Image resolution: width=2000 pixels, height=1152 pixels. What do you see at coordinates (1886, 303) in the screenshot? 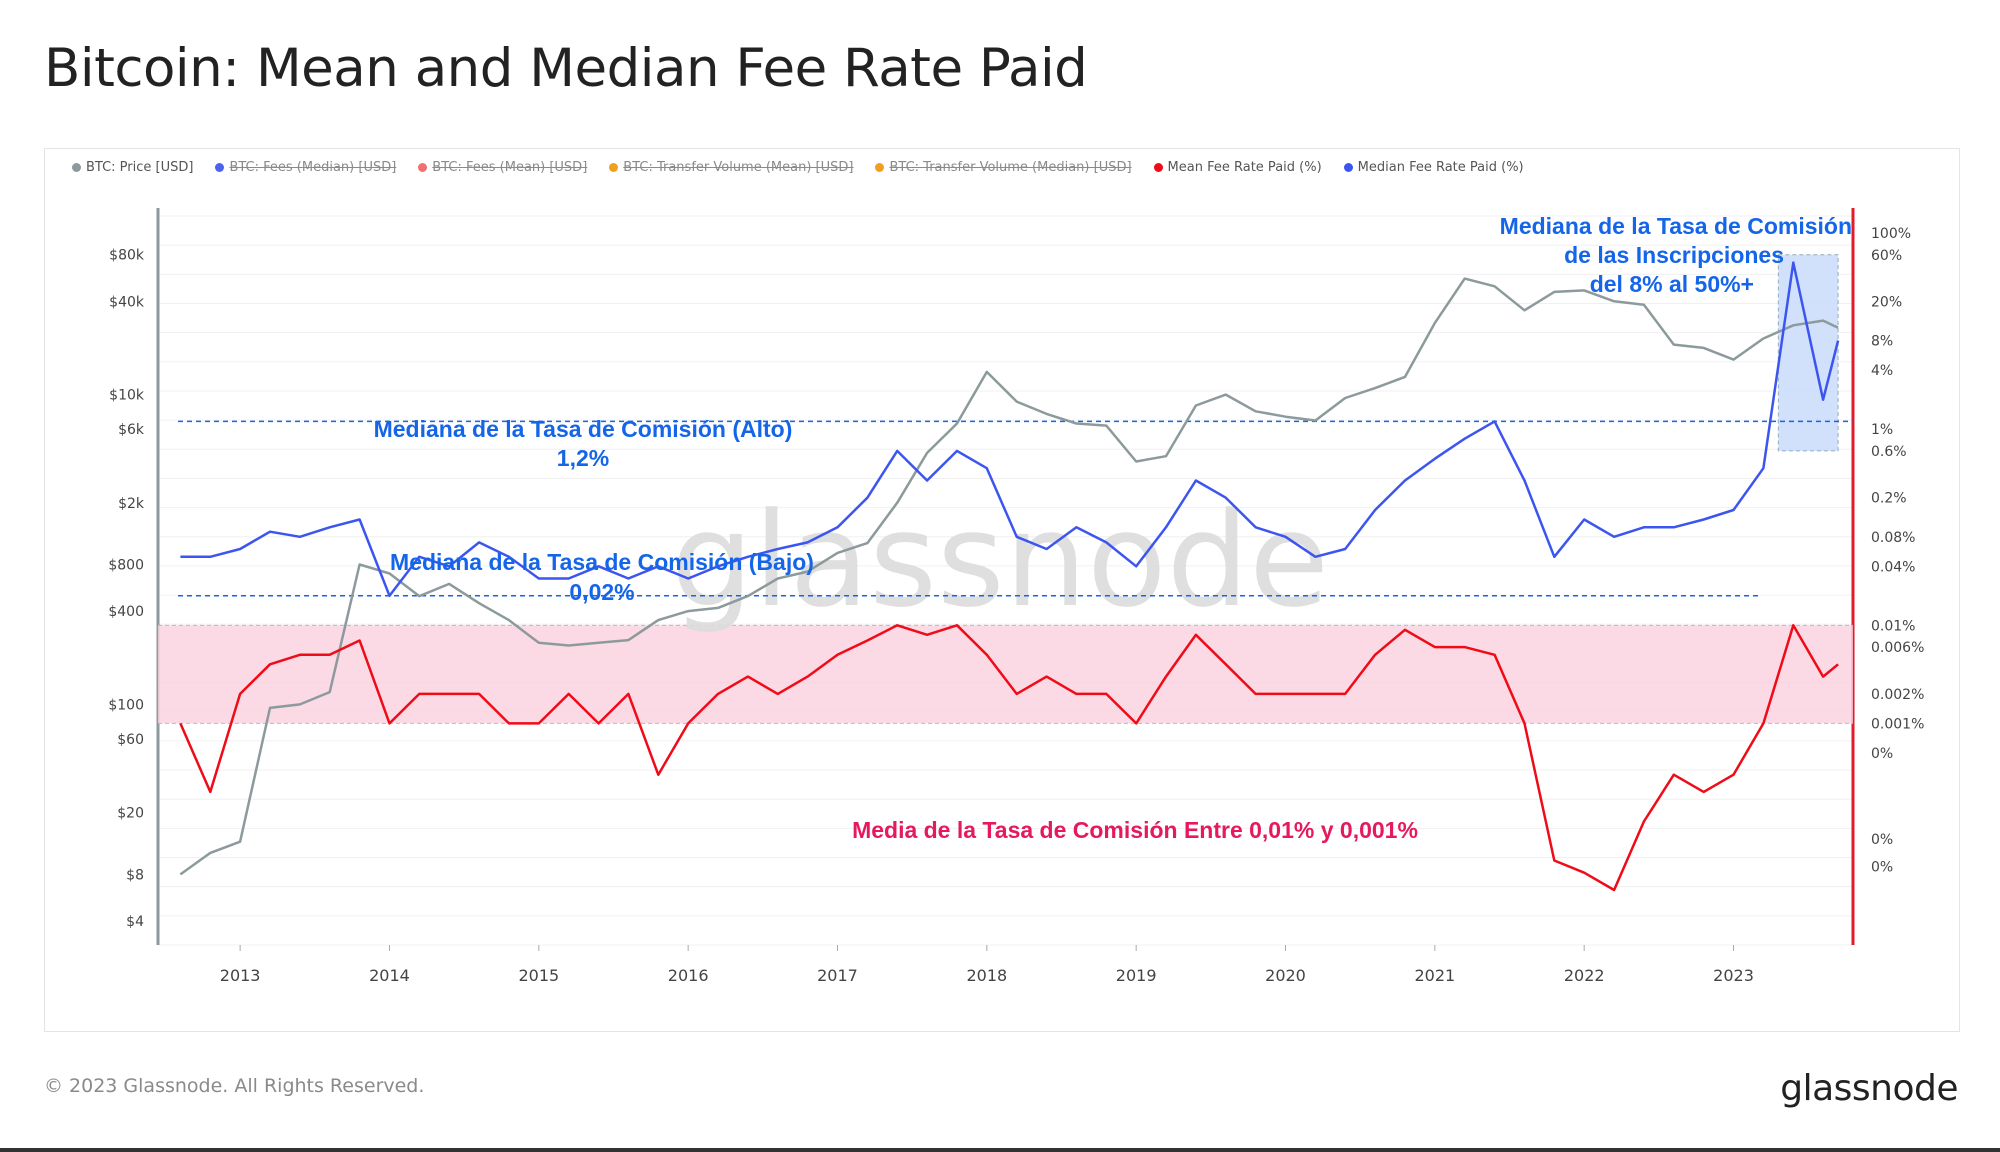
I see `right-tick-label: 20%` at bounding box center [1886, 303].